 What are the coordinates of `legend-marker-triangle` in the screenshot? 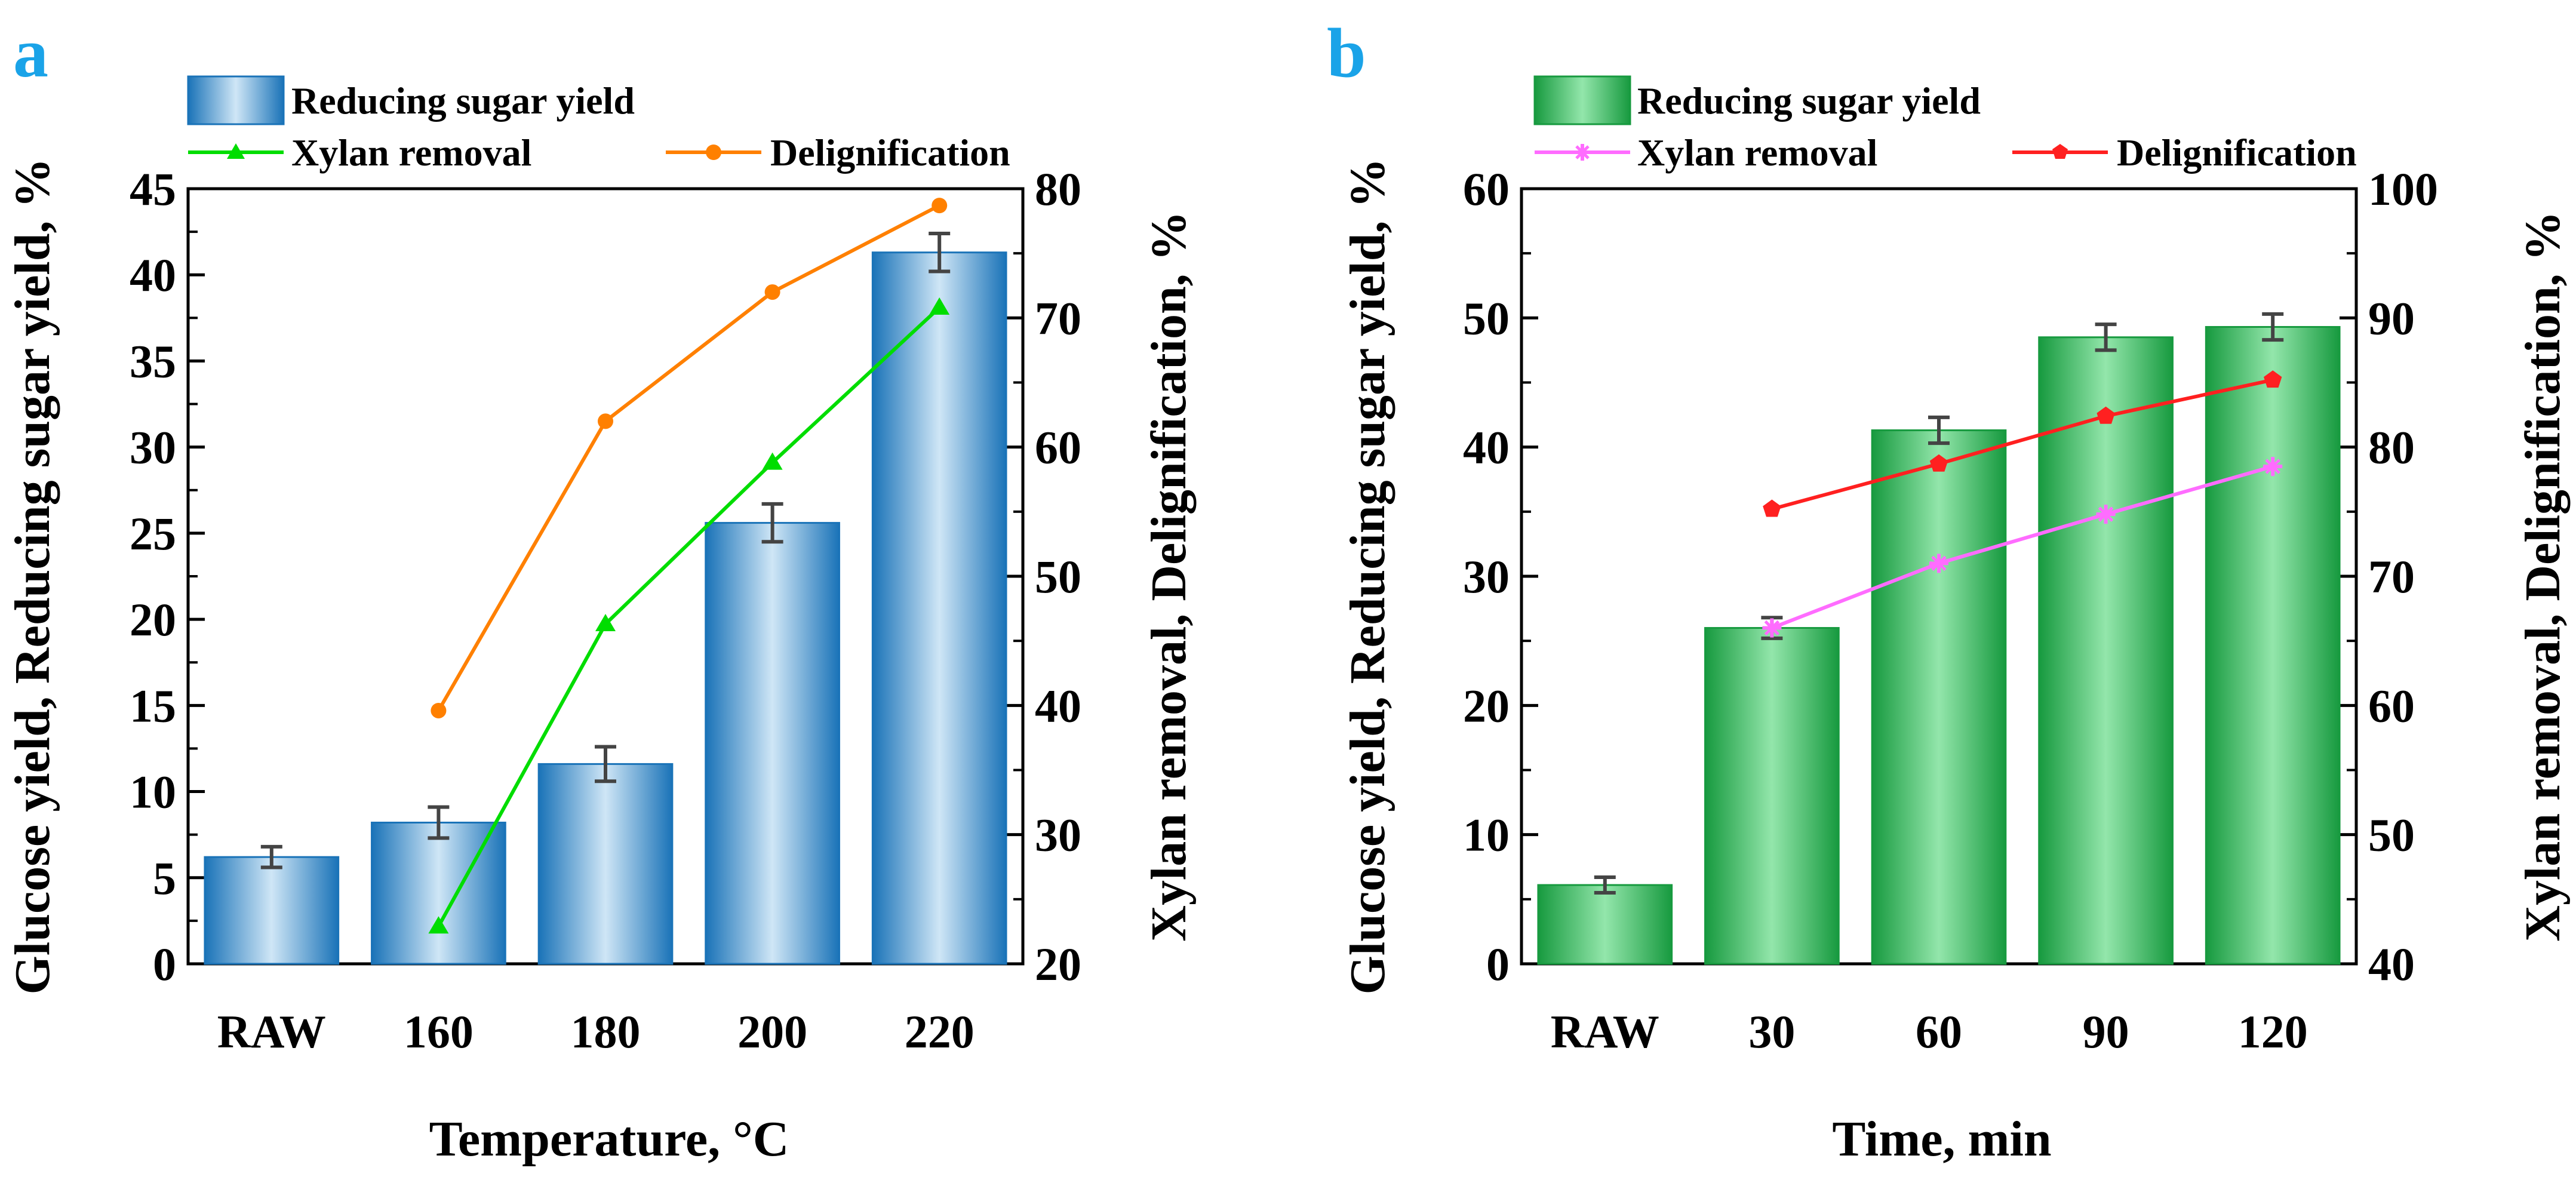 It's located at (236, 151).